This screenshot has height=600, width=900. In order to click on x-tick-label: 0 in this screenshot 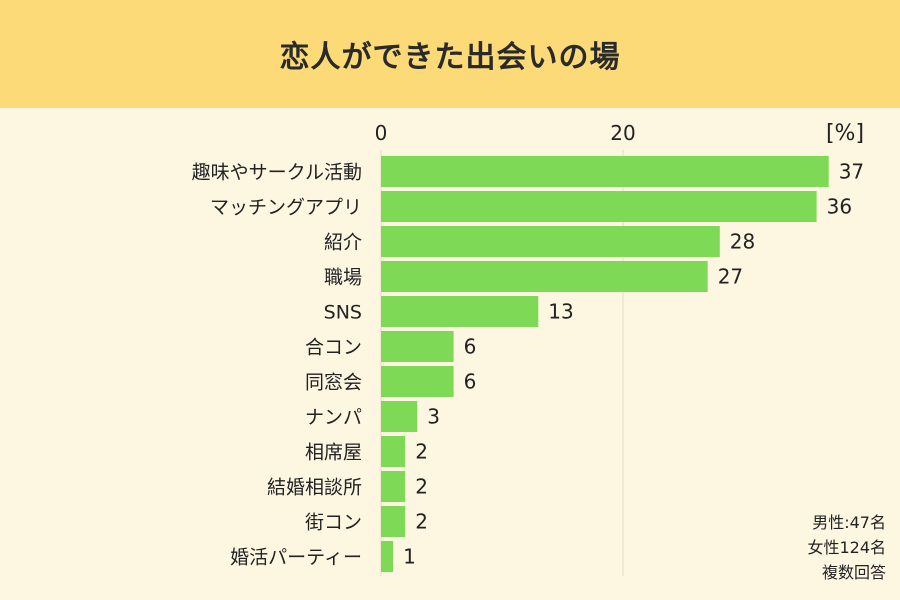, I will do `click(381, 133)`.